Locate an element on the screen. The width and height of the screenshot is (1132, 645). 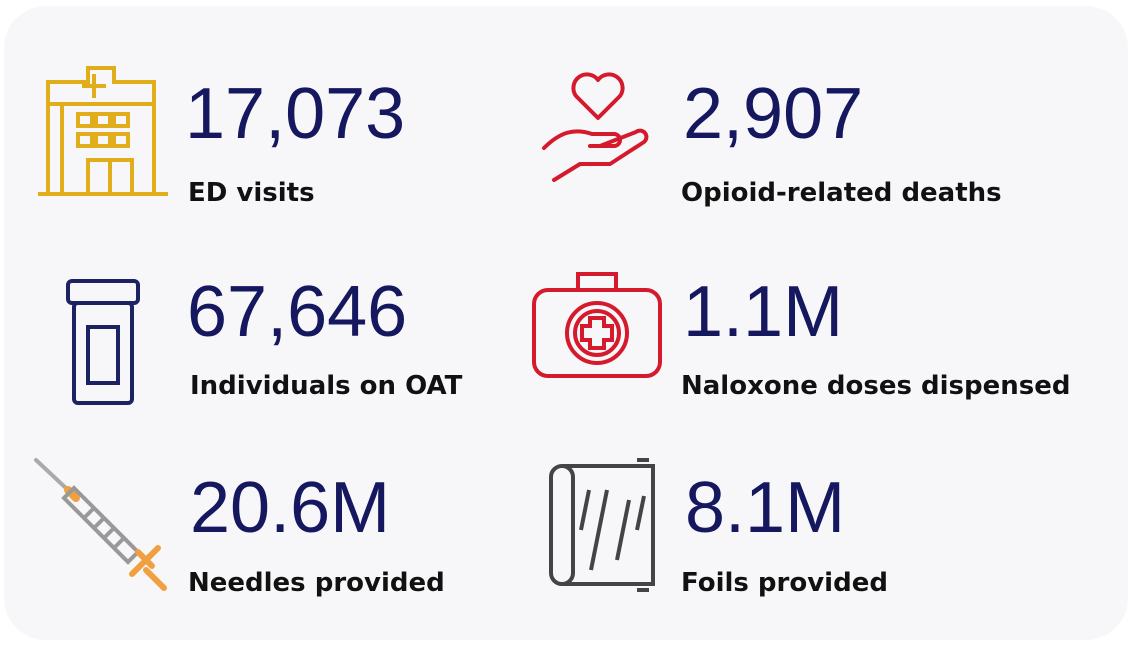
stat-value: 2,907 is located at coordinates (773, 114).